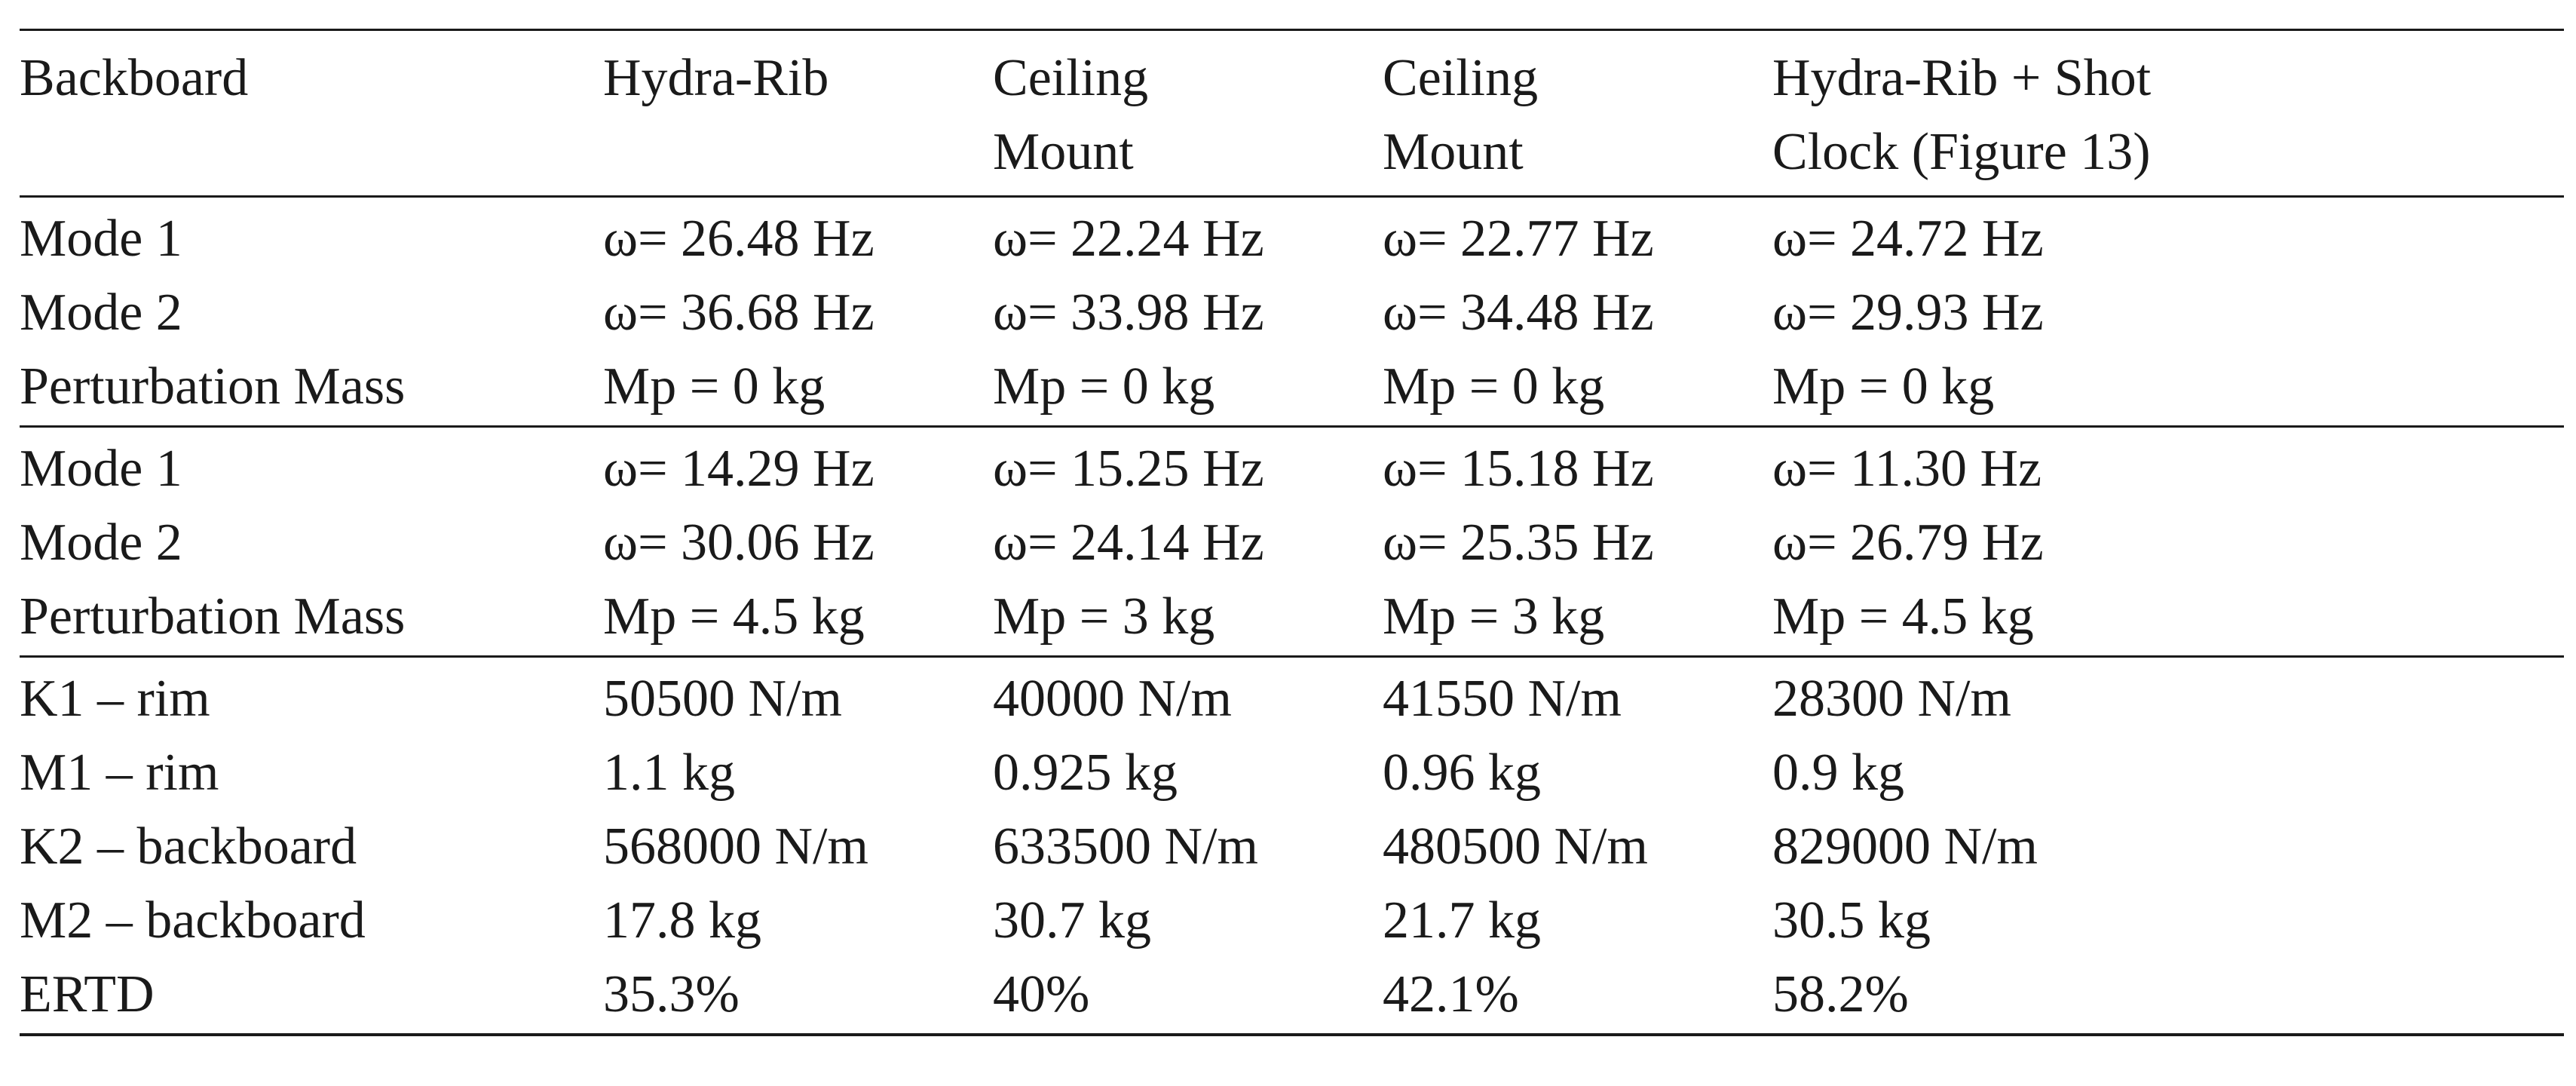 The height and width of the screenshot is (1086, 2576). Describe the element at coordinates (682, 920) in the screenshot. I see `table-cell: 17.8 kg` at that location.